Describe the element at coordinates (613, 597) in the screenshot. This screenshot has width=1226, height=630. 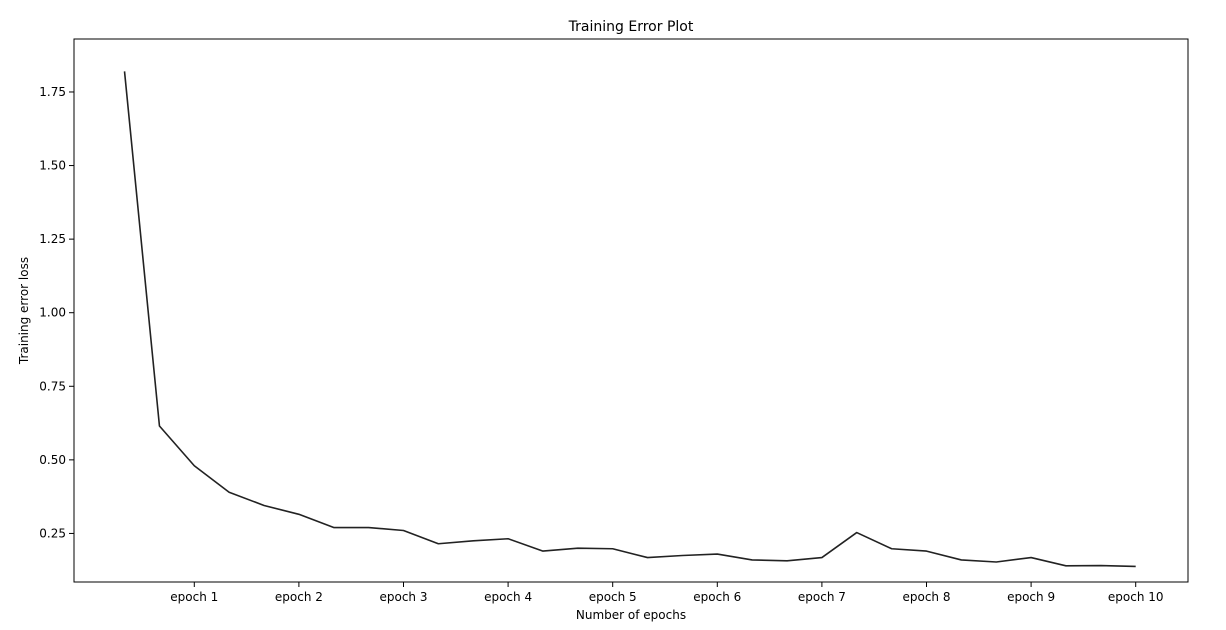
I see `x-tick-label: epoch 5` at that location.